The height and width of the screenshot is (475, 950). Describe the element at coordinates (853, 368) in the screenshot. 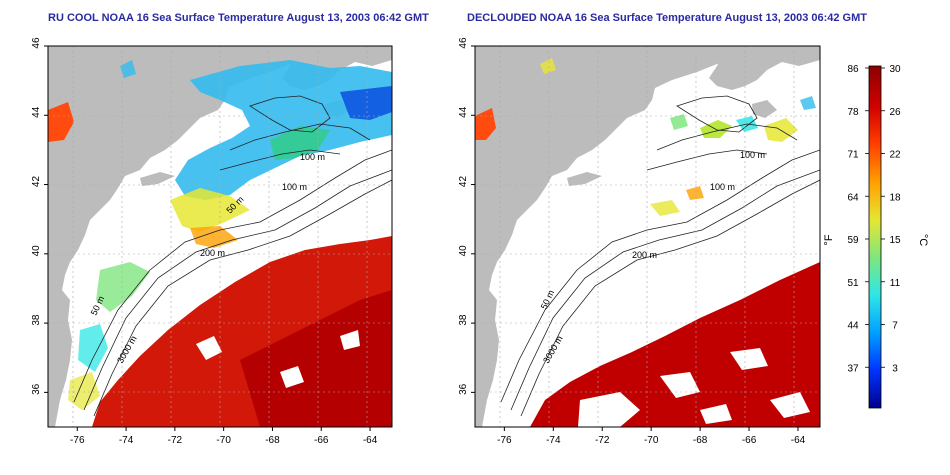

I see `fahrenheit-tick-label: 37` at that location.